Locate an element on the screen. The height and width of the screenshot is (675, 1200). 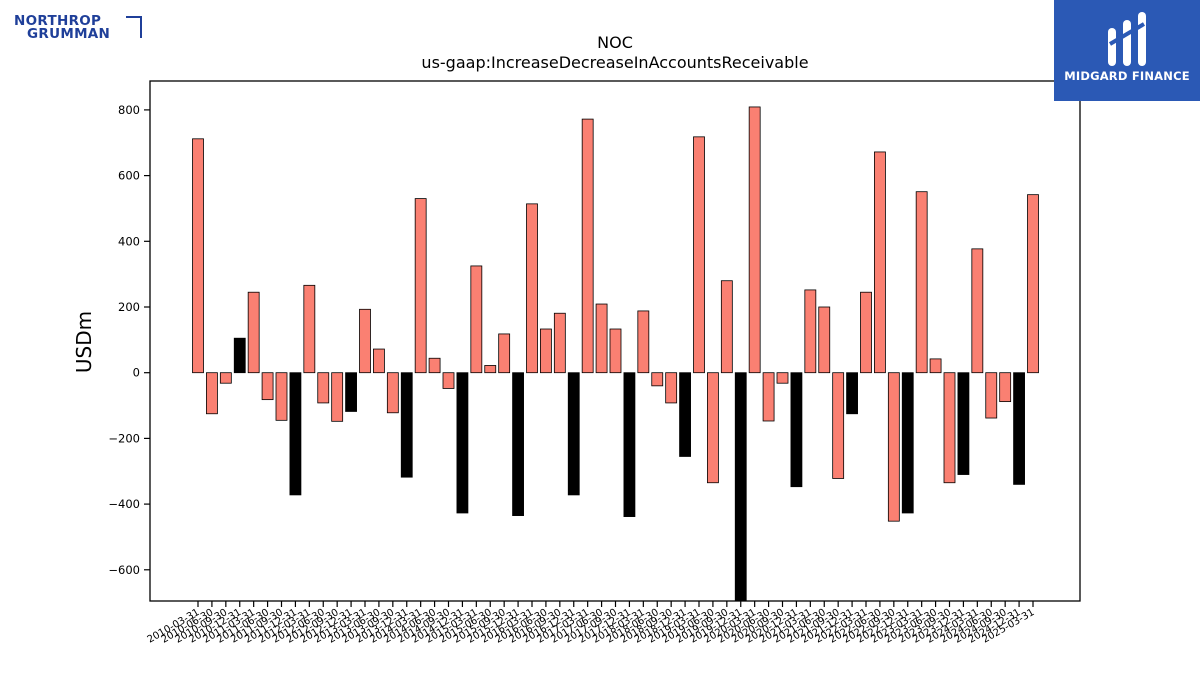
y-tick-label: 600 is located at coordinates (129, 176).